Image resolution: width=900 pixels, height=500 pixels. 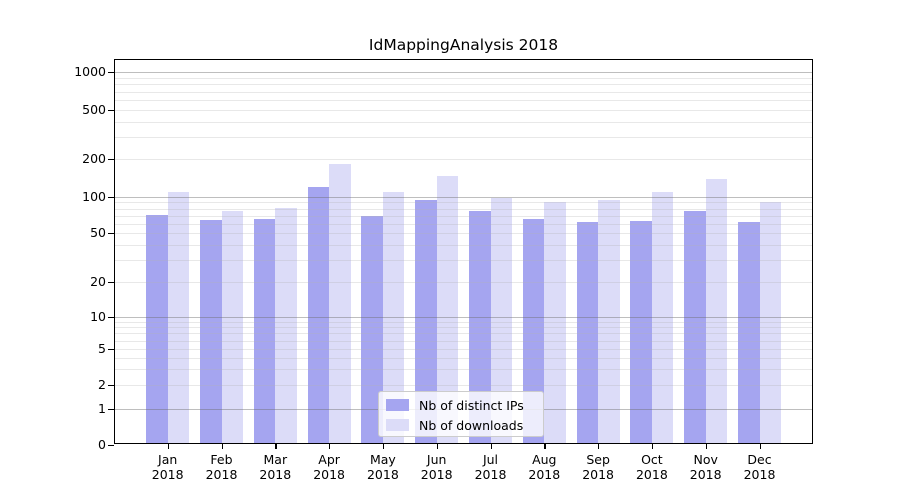 What do you see at coordinates (599, 446) in the screenshot?
I see `x-axis-tick-sep` at bounding box center [599, 446].